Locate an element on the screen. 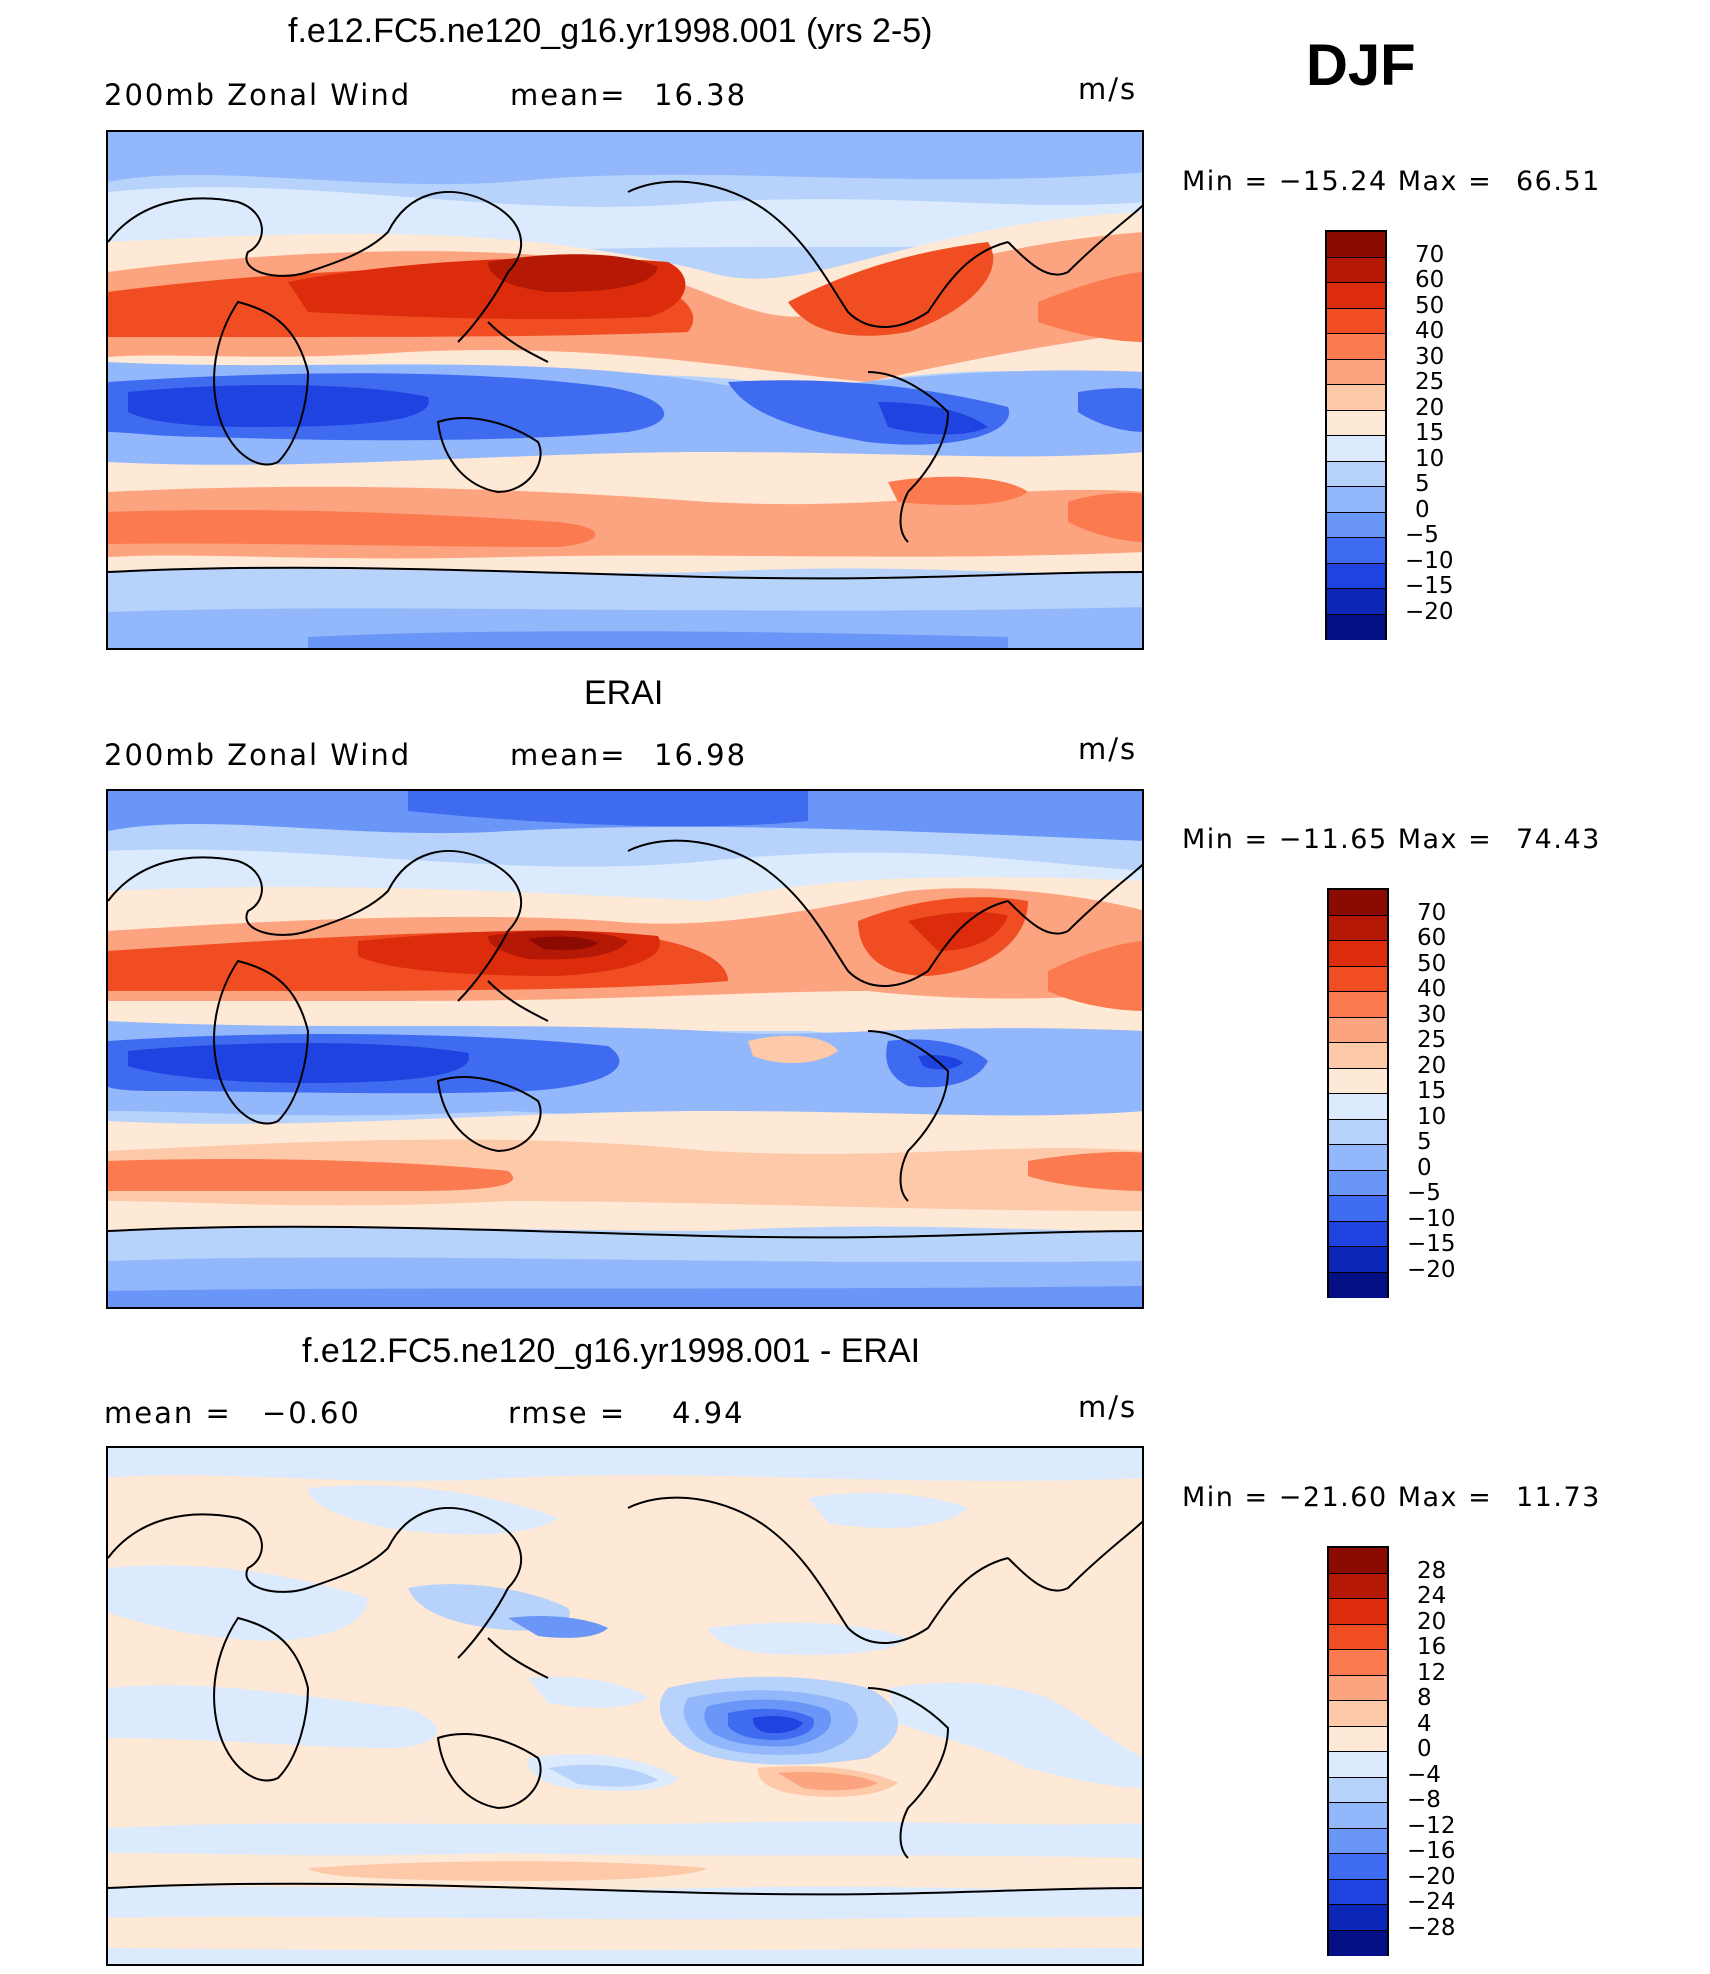  panel-3-max-value: 11.73 is located at coordinates (1558, 1497).